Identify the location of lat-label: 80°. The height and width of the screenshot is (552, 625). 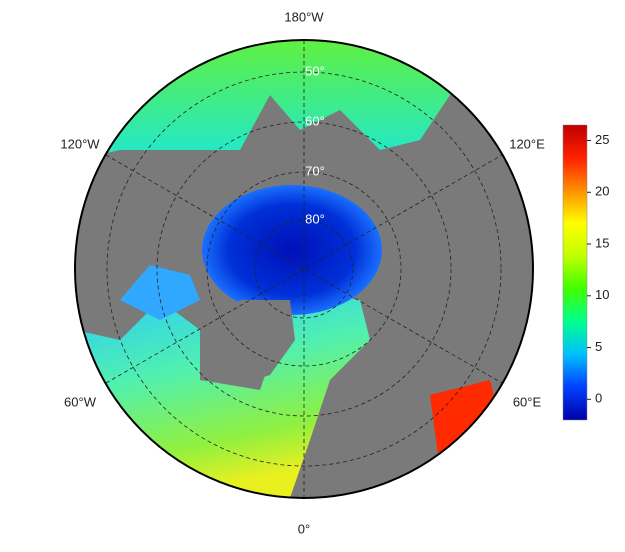
(315, 218).